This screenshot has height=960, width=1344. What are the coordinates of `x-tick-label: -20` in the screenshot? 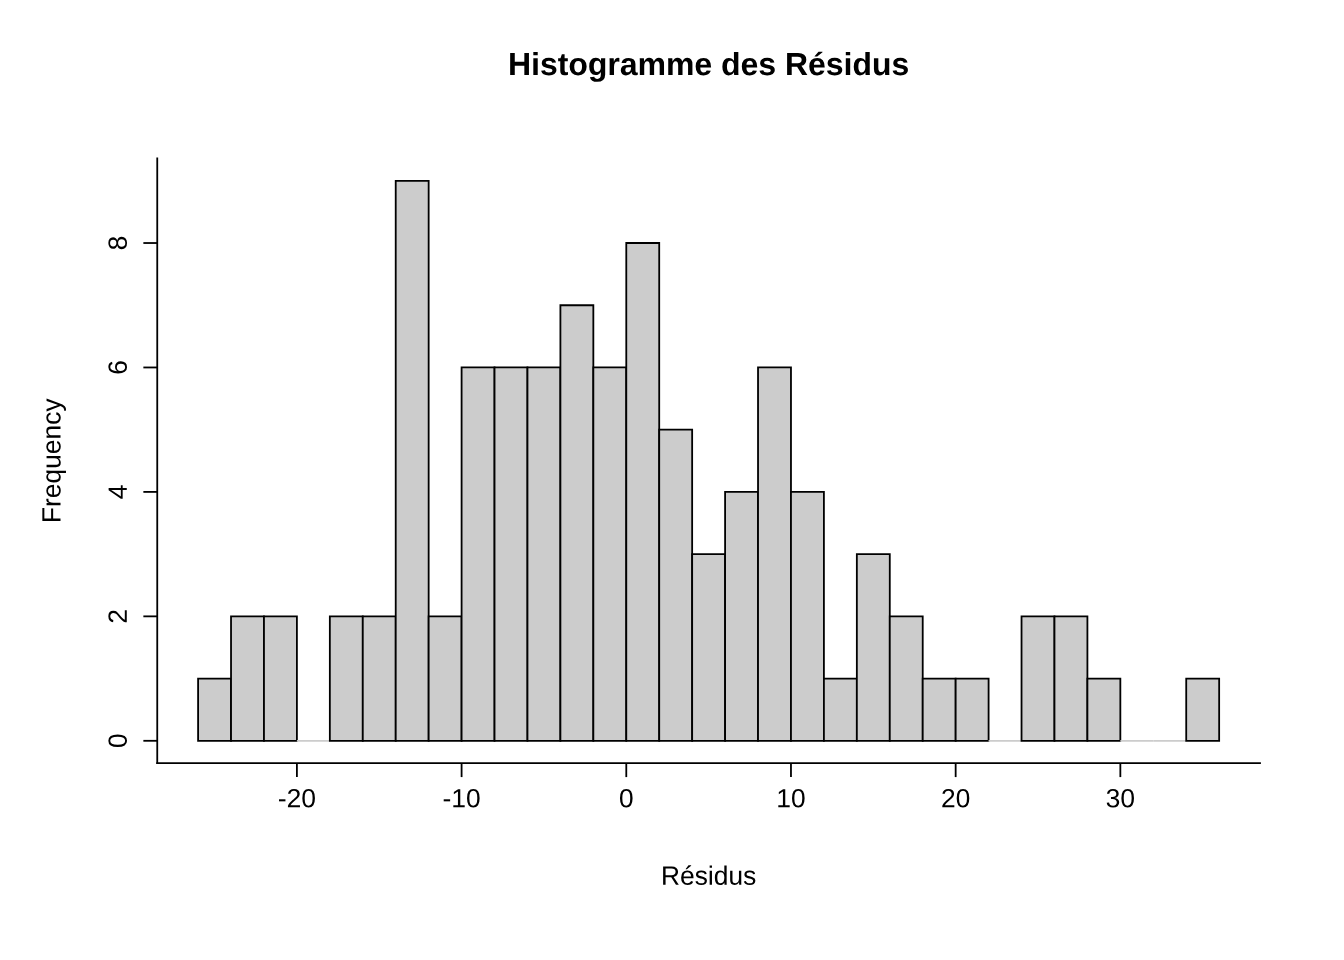 It's located at (297, 798).